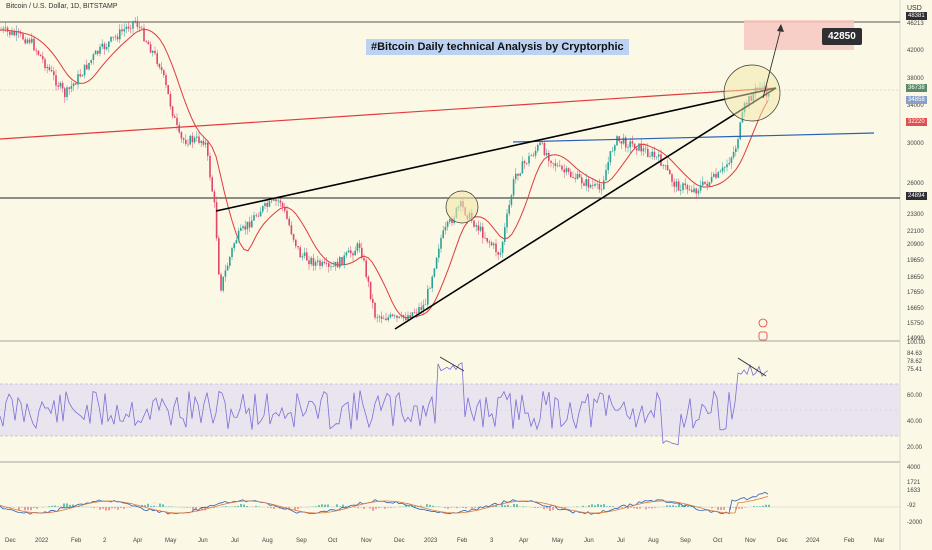  I want to click on time-tick: Jul, so click(621, 541).